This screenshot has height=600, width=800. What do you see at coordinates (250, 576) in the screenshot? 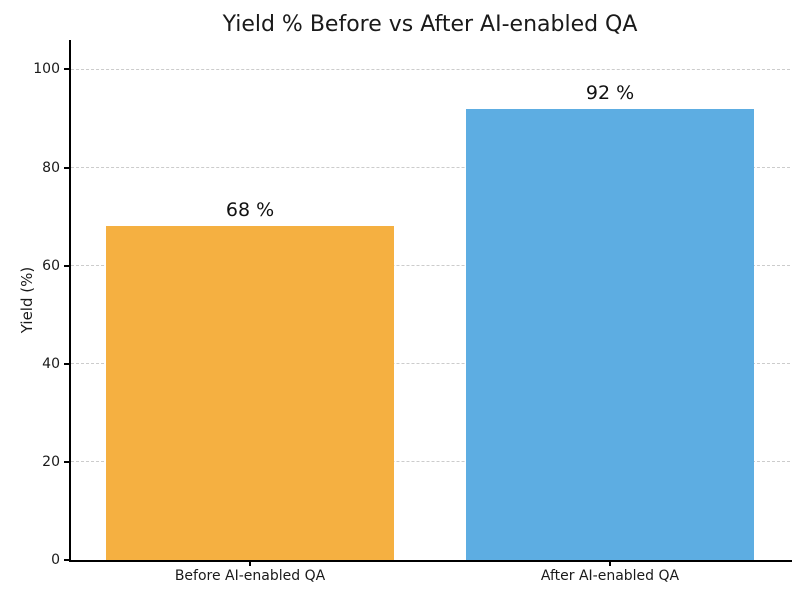
I see `x-tick-label: Before AI-enabled QA` at bounding box center [250, 576].